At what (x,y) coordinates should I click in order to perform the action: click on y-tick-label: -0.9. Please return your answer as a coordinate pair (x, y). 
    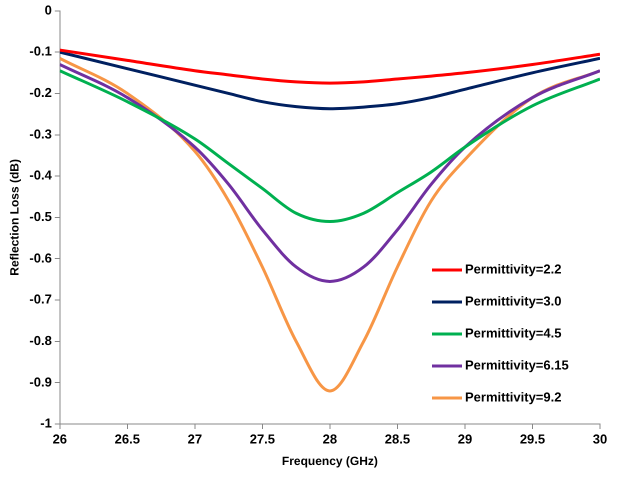
    Looking at the image, I should click on (40, 382).